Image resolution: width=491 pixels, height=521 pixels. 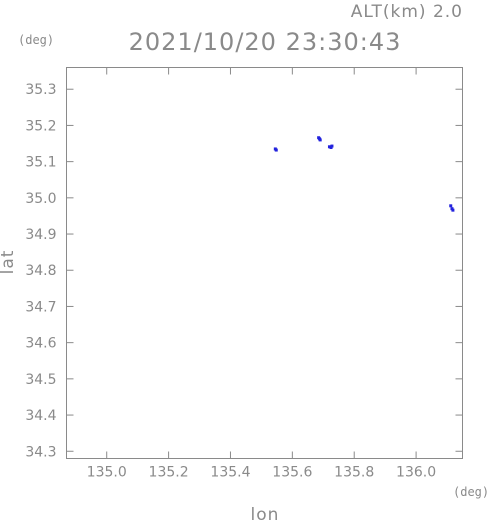 What do you see at coordinates (40, 163) in the screenshot?
I see `y-tick-label: 35.1` at bounding box center [40, 163].